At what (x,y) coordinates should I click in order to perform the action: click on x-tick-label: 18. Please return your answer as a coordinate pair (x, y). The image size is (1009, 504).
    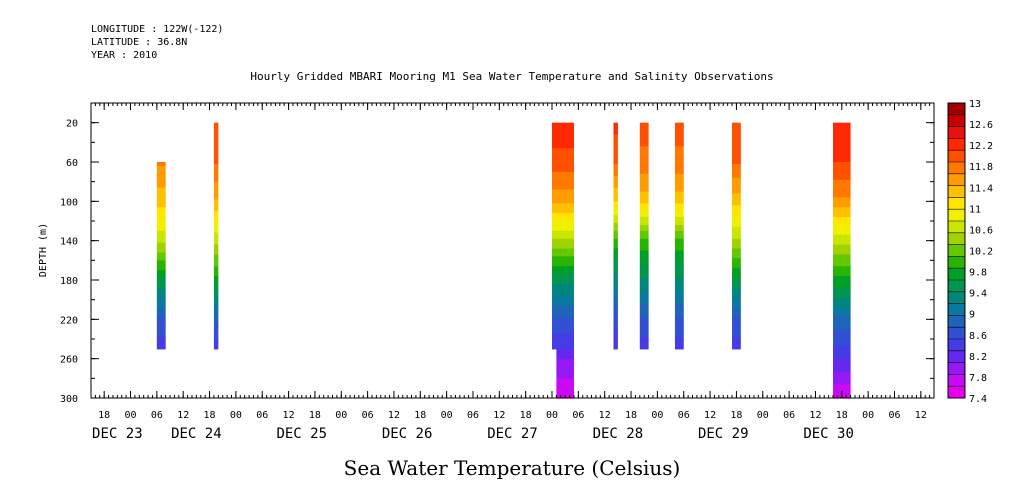
    Looking at the image, I should click on (526, 415).